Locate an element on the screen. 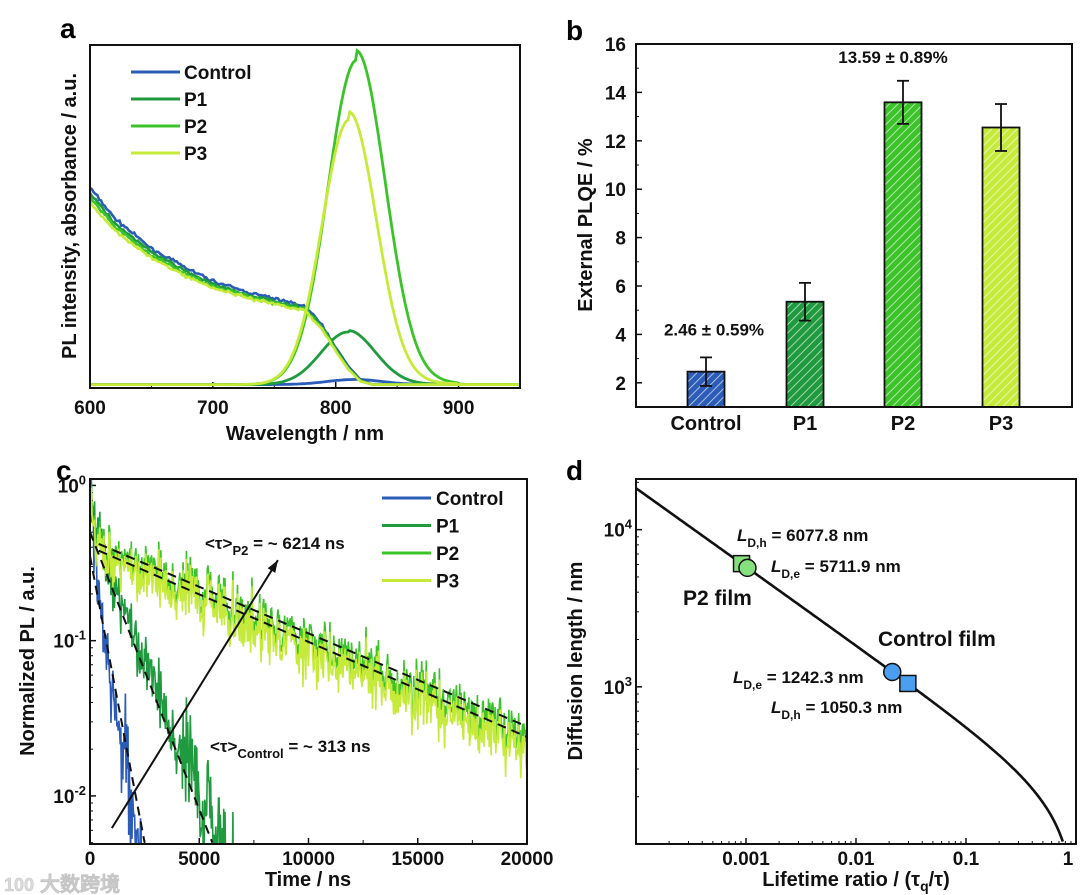 Image resolution: width=1080 pixels, height=895 pixels. diffusion-length-label: LD,h = 6077.8 nm is located at coordinates (802, 538).